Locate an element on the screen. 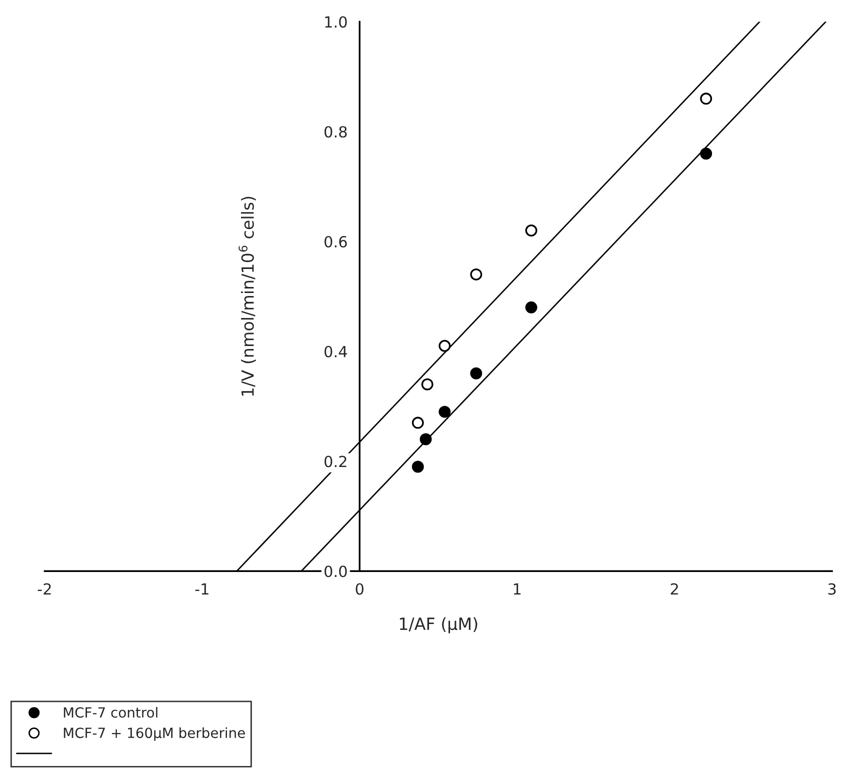 The height and width of the screenshot is (776, 843). x-tick-label: -2 is located at coordinates (44, 589).